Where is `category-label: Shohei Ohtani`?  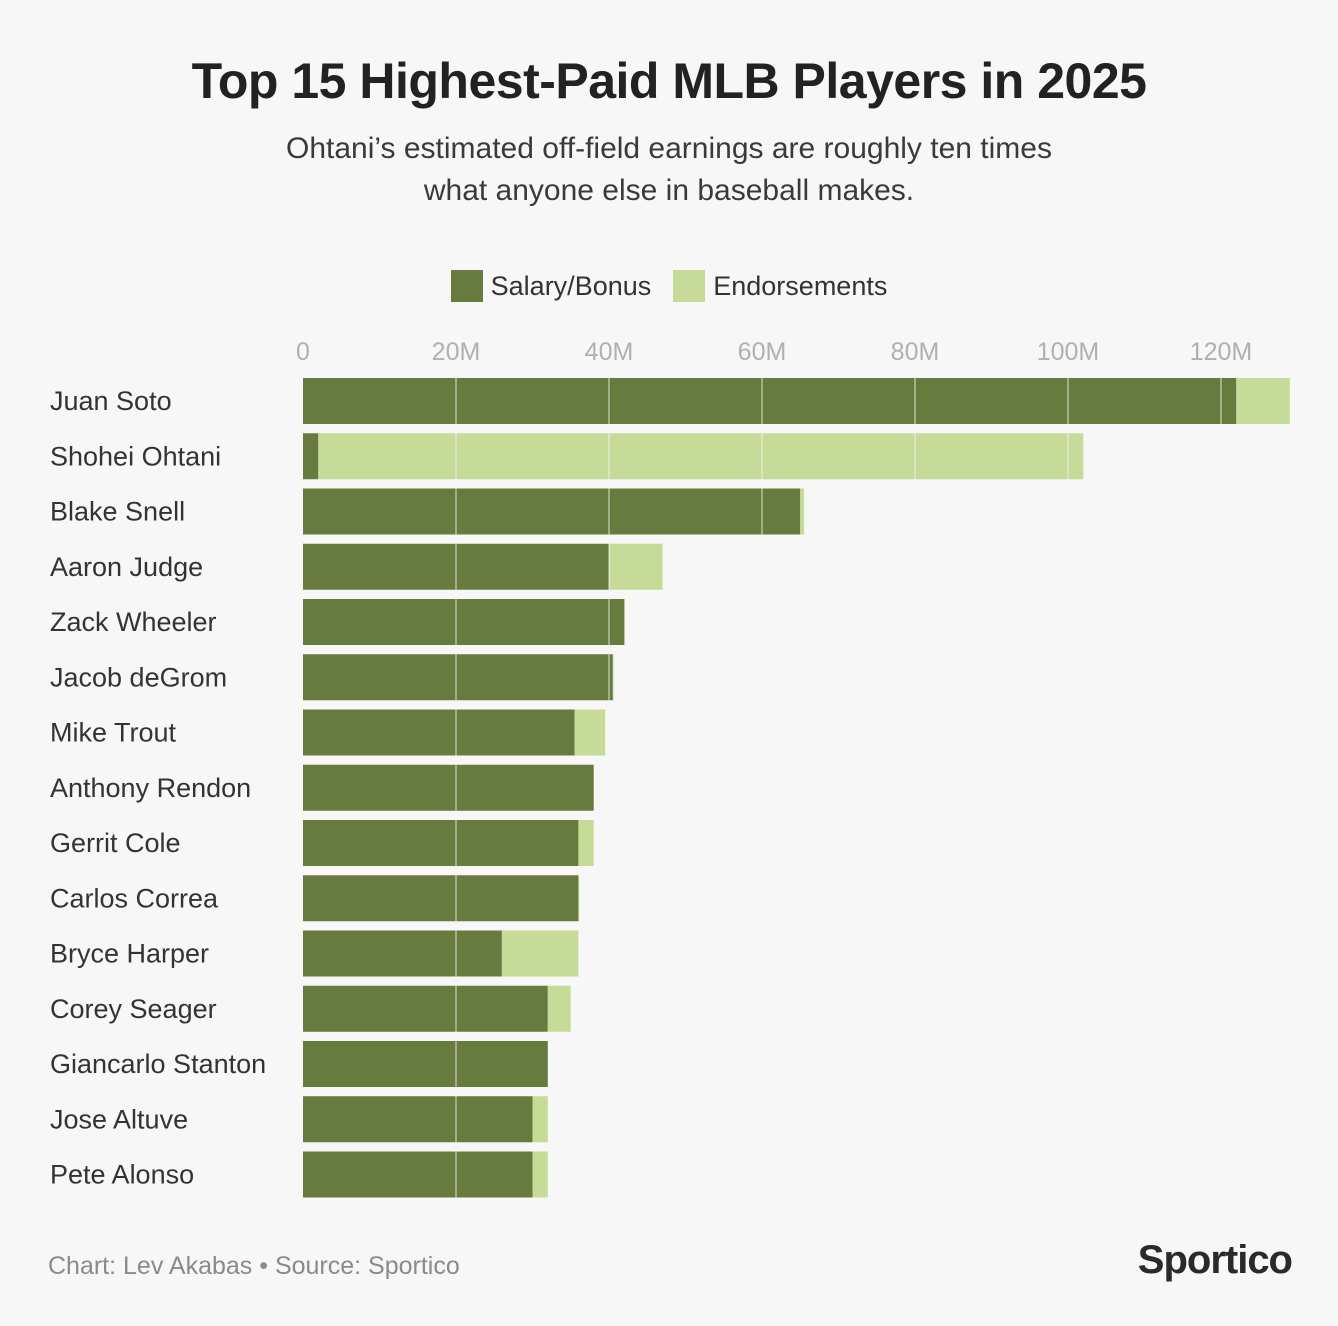 category-label: Shohei Ohtani is located at coordinates (135, 456).